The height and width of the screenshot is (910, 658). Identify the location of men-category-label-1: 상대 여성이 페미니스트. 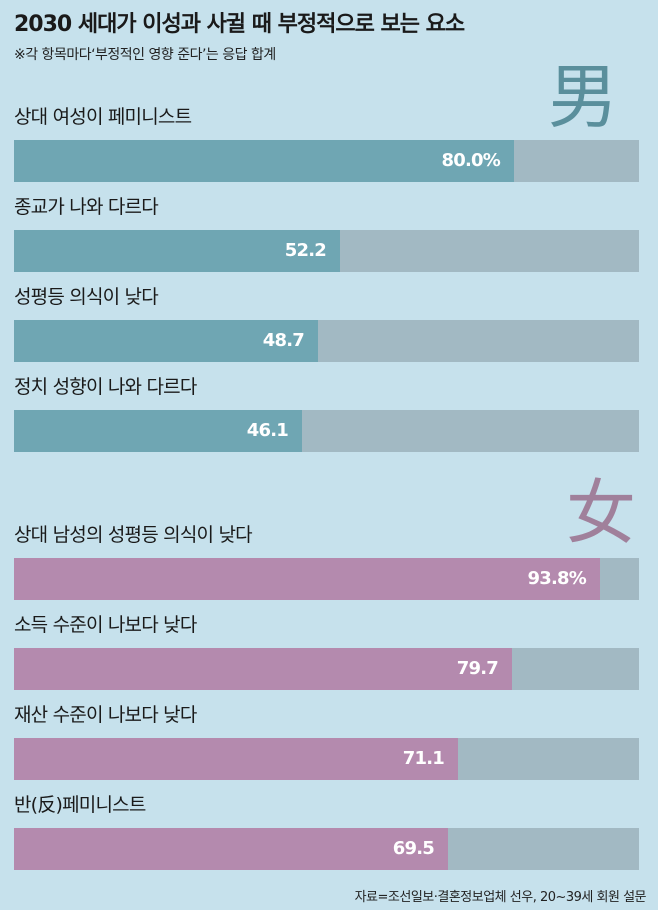
(103, 117).